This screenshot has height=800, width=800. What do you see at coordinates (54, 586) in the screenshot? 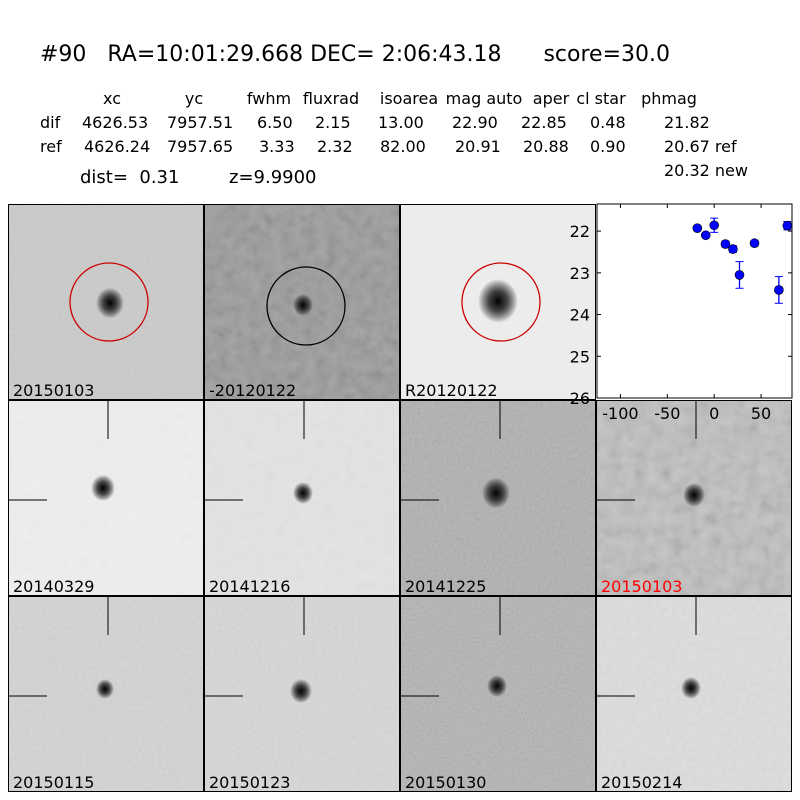
I see `stamp-date-label: 20140329` at bounding box center [54, 586].